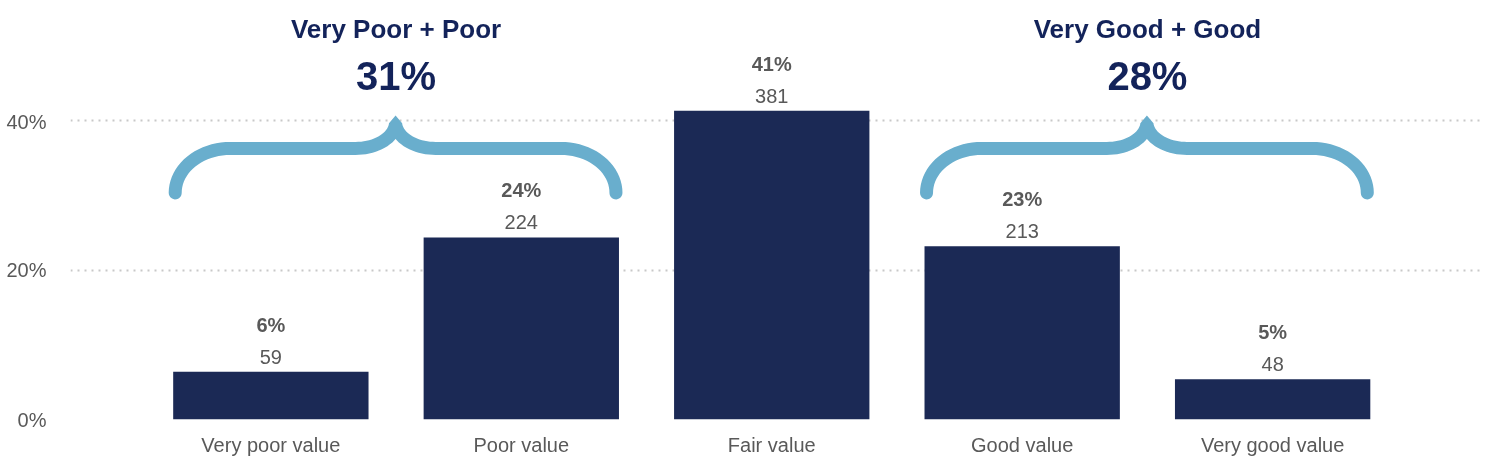 This screenshot has height=458, width=1485. I want to click on text: 28%, so click(1147, 75).